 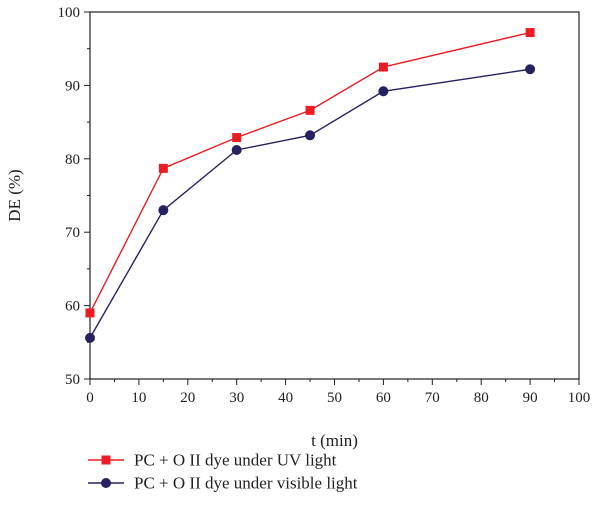 I want to click on y-axis: 50 60 70 80 90 100, so click(x=74, y=196).